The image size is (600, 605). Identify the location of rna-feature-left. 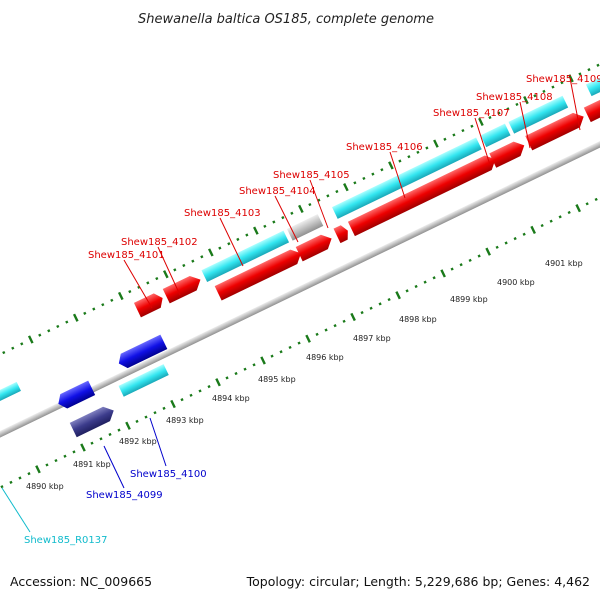
(10, 397).